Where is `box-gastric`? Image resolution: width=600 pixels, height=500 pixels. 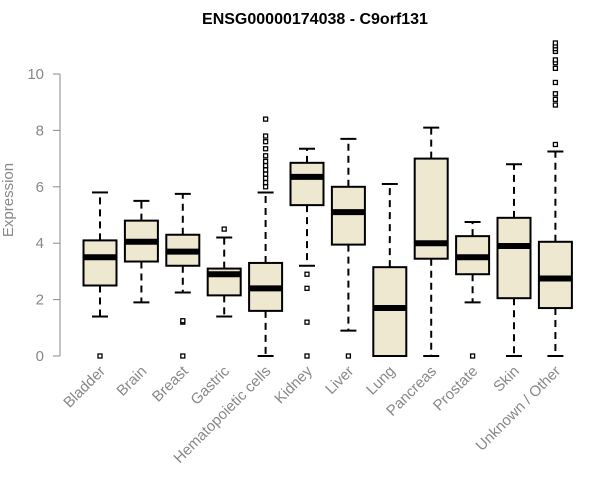 box-gastric is located at coordinates (224, 272).